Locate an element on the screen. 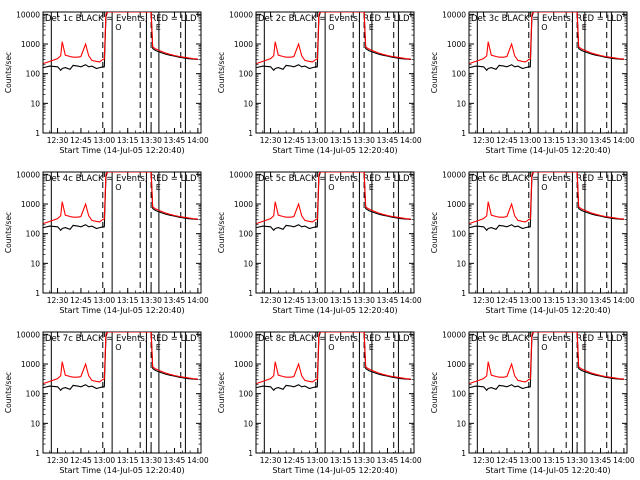  plot-title: Det 9c BLACK = Events, RED = LLD is located at coordinates (547, 339).